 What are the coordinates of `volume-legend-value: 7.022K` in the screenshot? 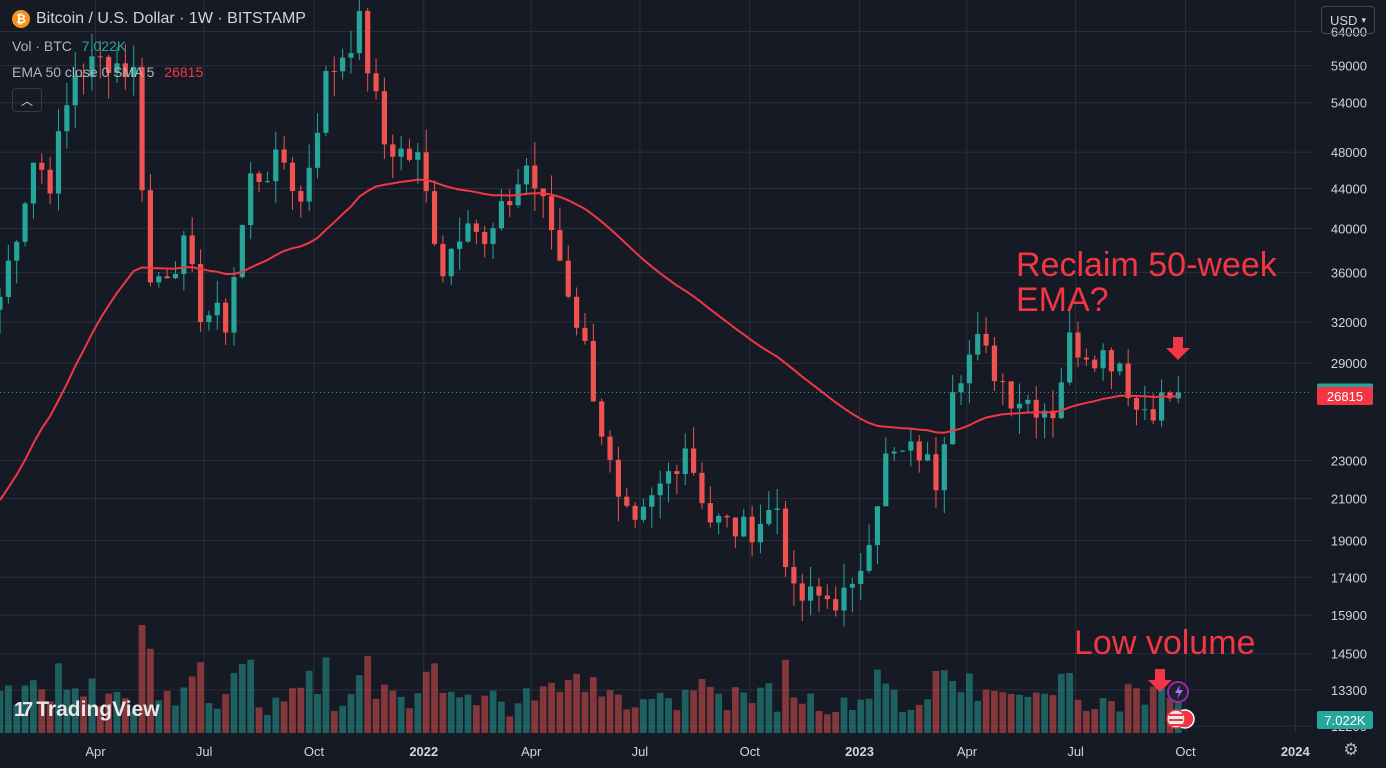 It's located at (104, 46).